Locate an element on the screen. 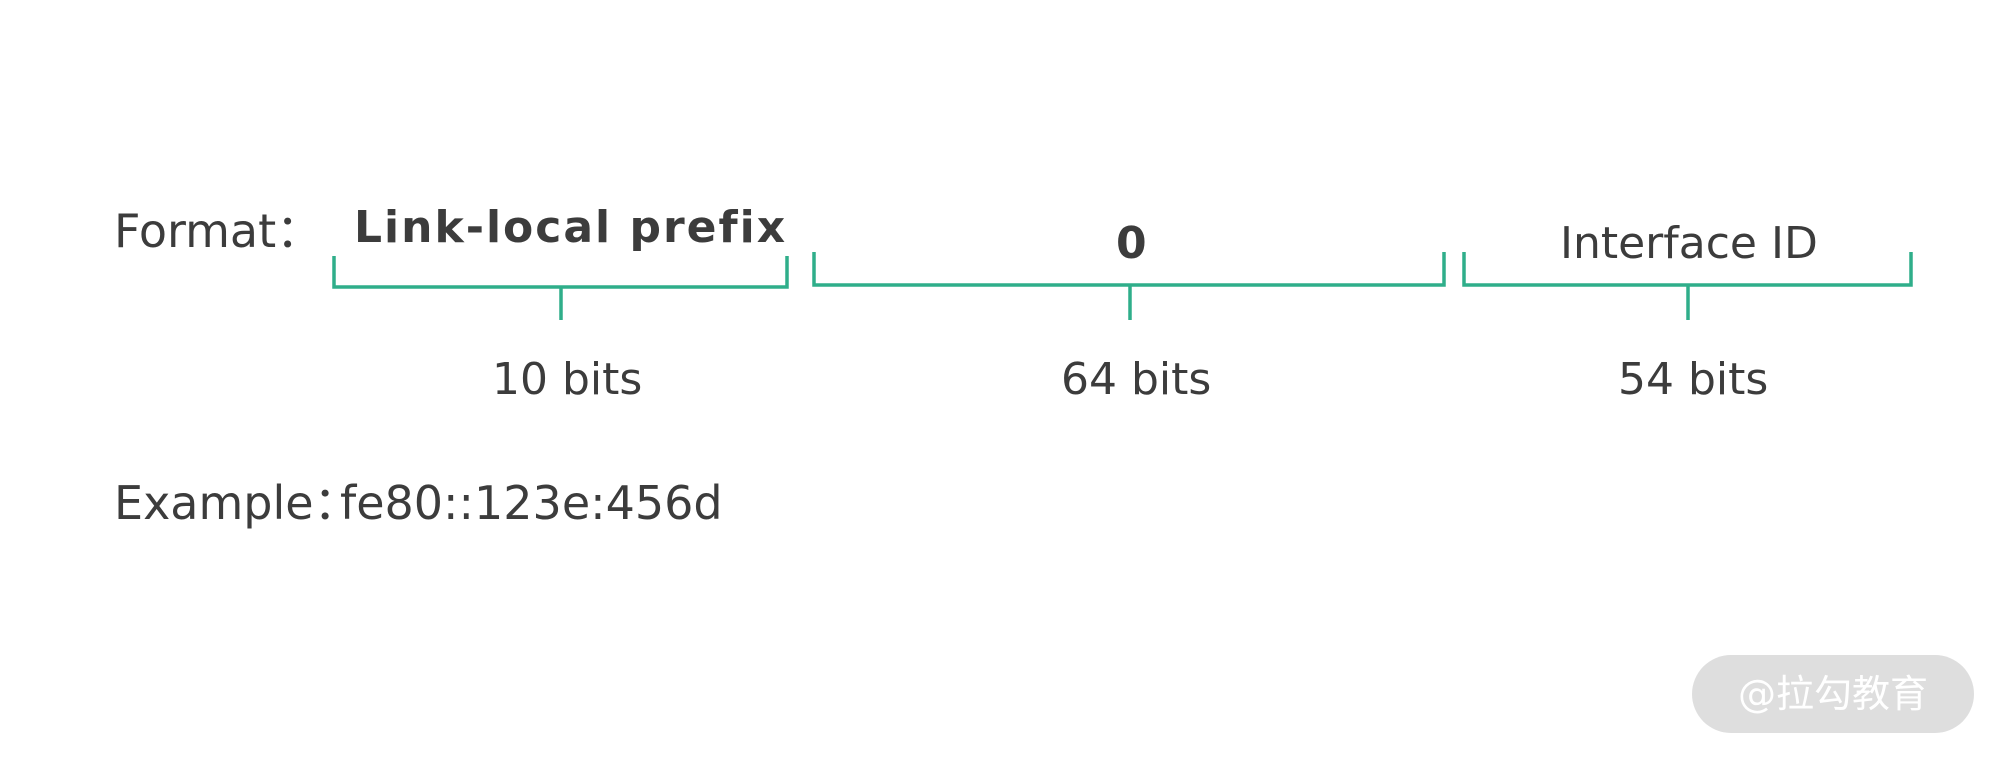  bracket-interface-id is located at coordinates (1687, 286).